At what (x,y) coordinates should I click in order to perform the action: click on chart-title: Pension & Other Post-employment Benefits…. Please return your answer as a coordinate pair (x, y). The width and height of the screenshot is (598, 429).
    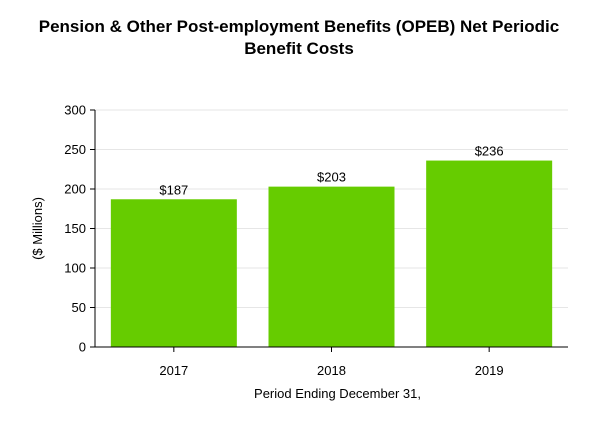
    Looking at the image, I should click on (299, 38).